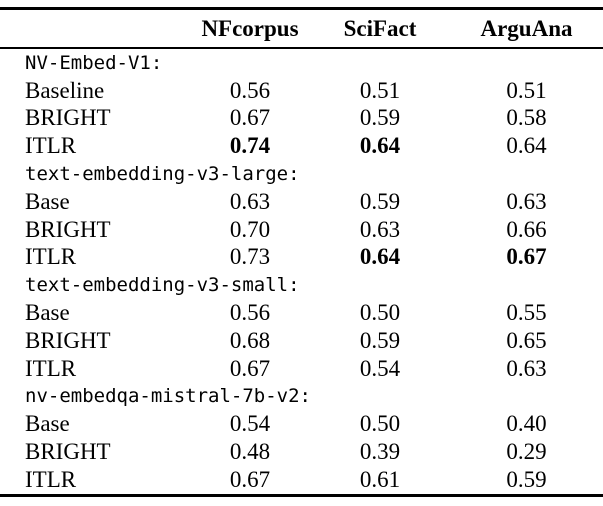  What do you see at coordinates (526, 340) in the screenshot?
I see `value-cell: 0.65` at bounding box center [526, 340].